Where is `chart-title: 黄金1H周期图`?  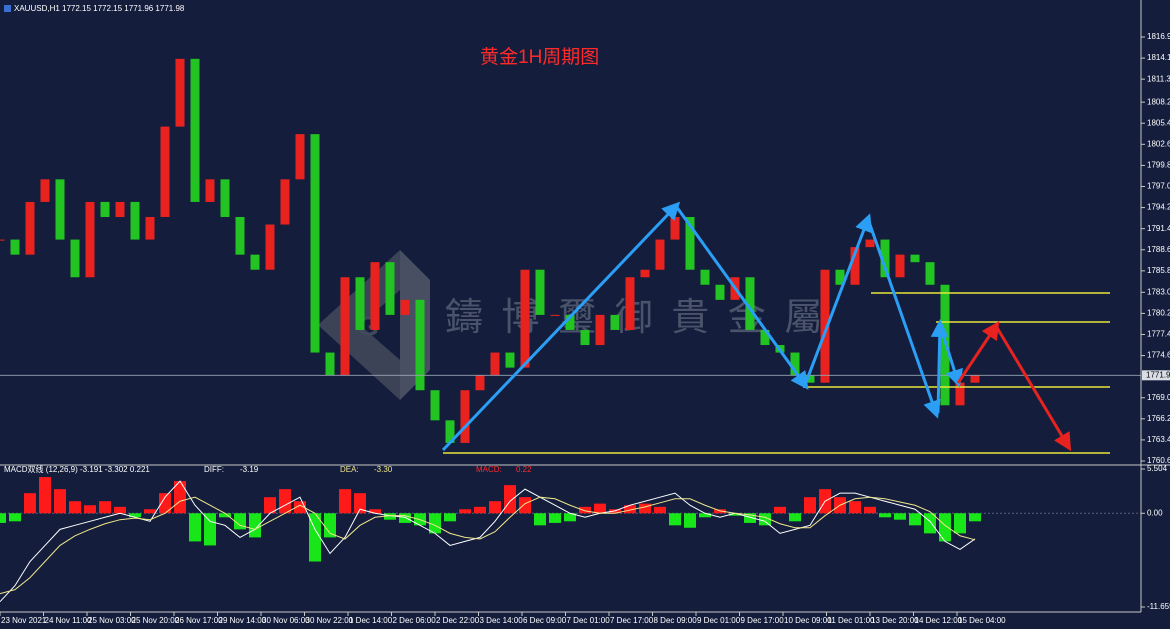 chart-title: 黄金1H周期图 is located at coordinates (539, 57).